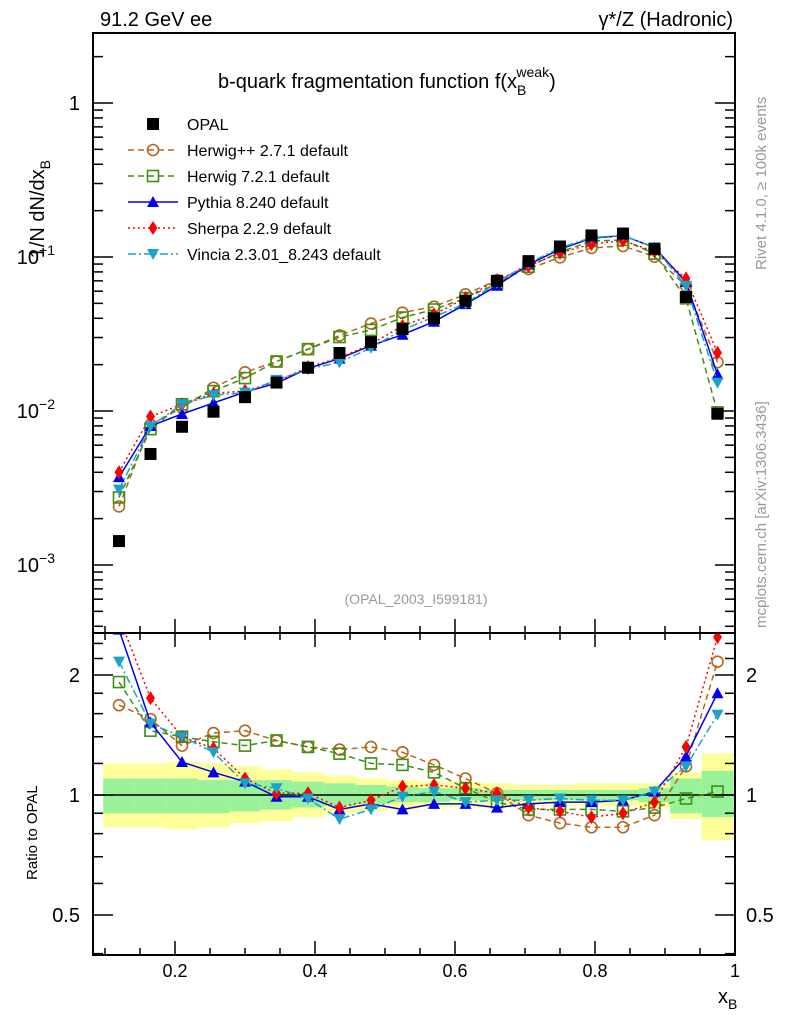 This screenshot has width=786, height=1024. I want to click on pythia-ratio-line, so click(419, 722).